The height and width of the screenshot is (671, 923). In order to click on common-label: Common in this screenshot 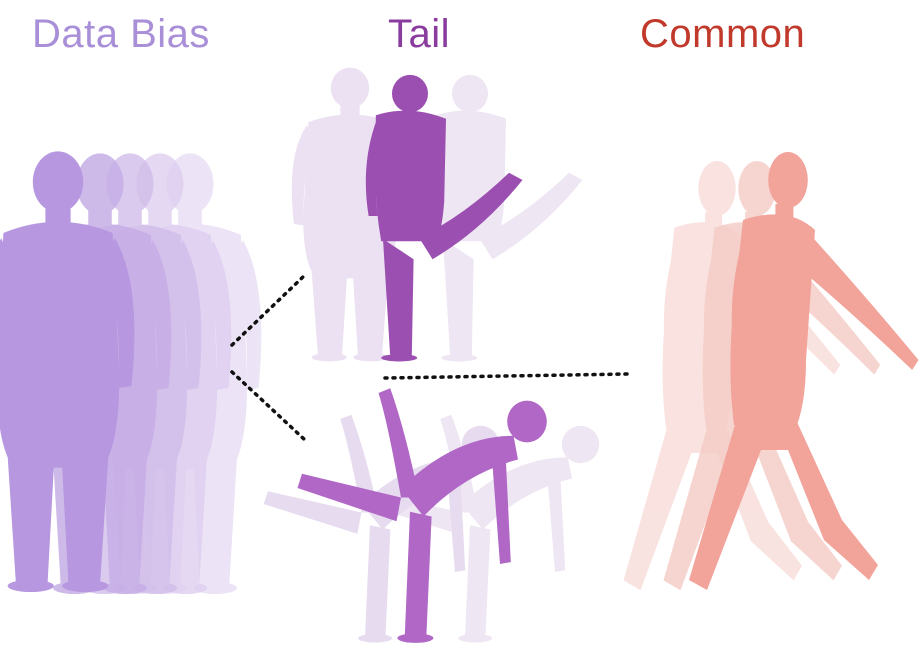, I will do `click(723, 34)`.